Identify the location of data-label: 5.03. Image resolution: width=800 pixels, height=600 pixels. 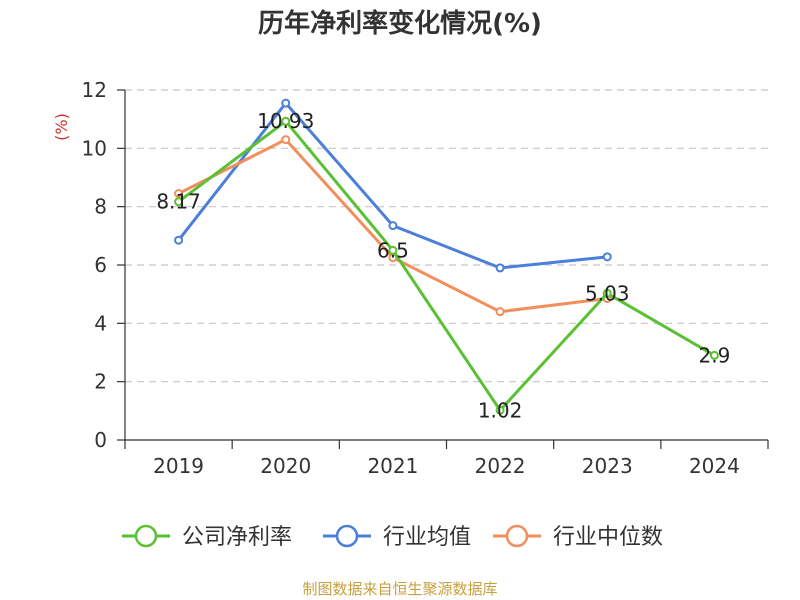
(607, 293).